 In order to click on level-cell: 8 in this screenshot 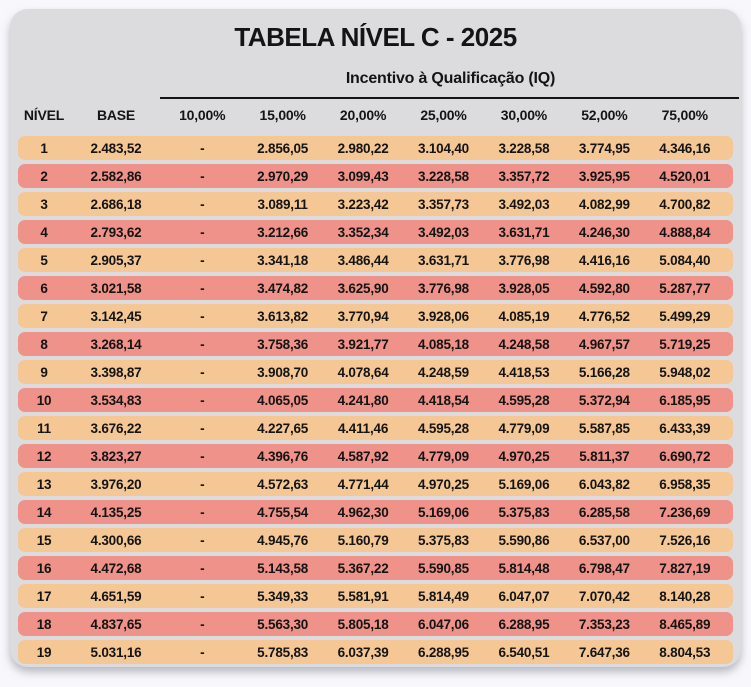, I will do `click(44, 344)`.